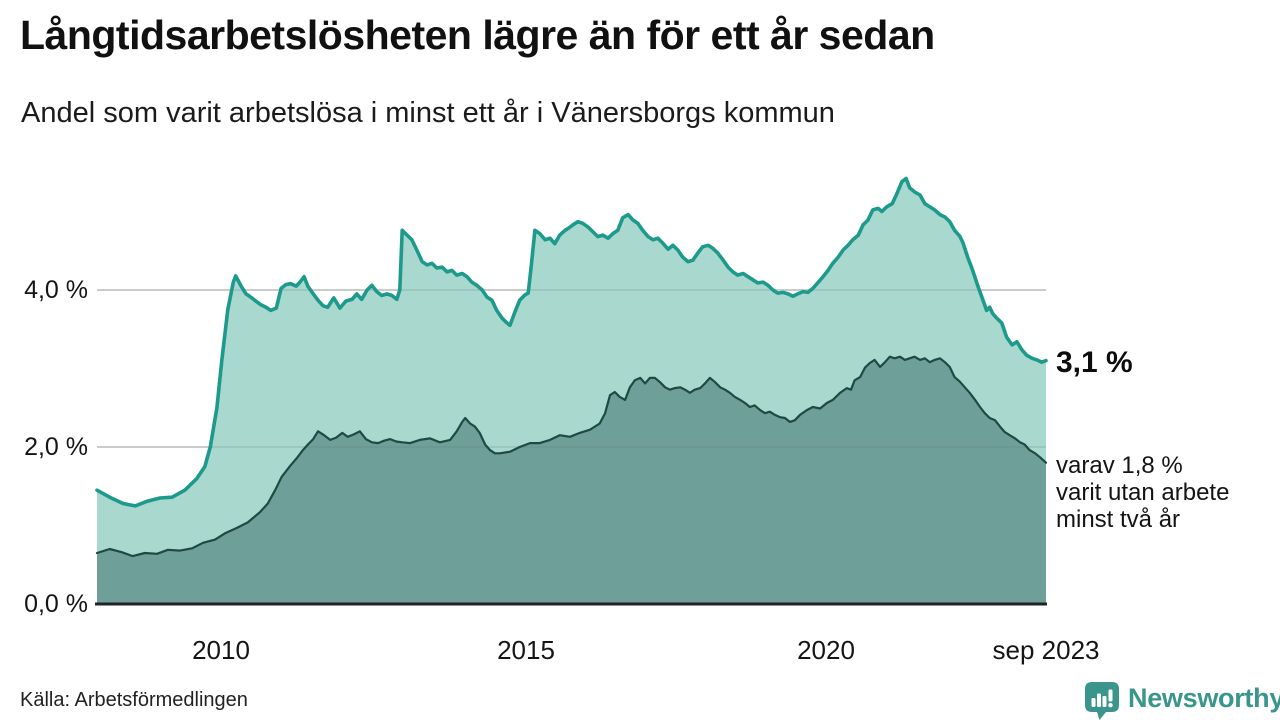 The image size is (1280, 720). Describe the element at coordinates (1204, 698) in the screenshot. I see `brand-name: Newsworthy` at that location.